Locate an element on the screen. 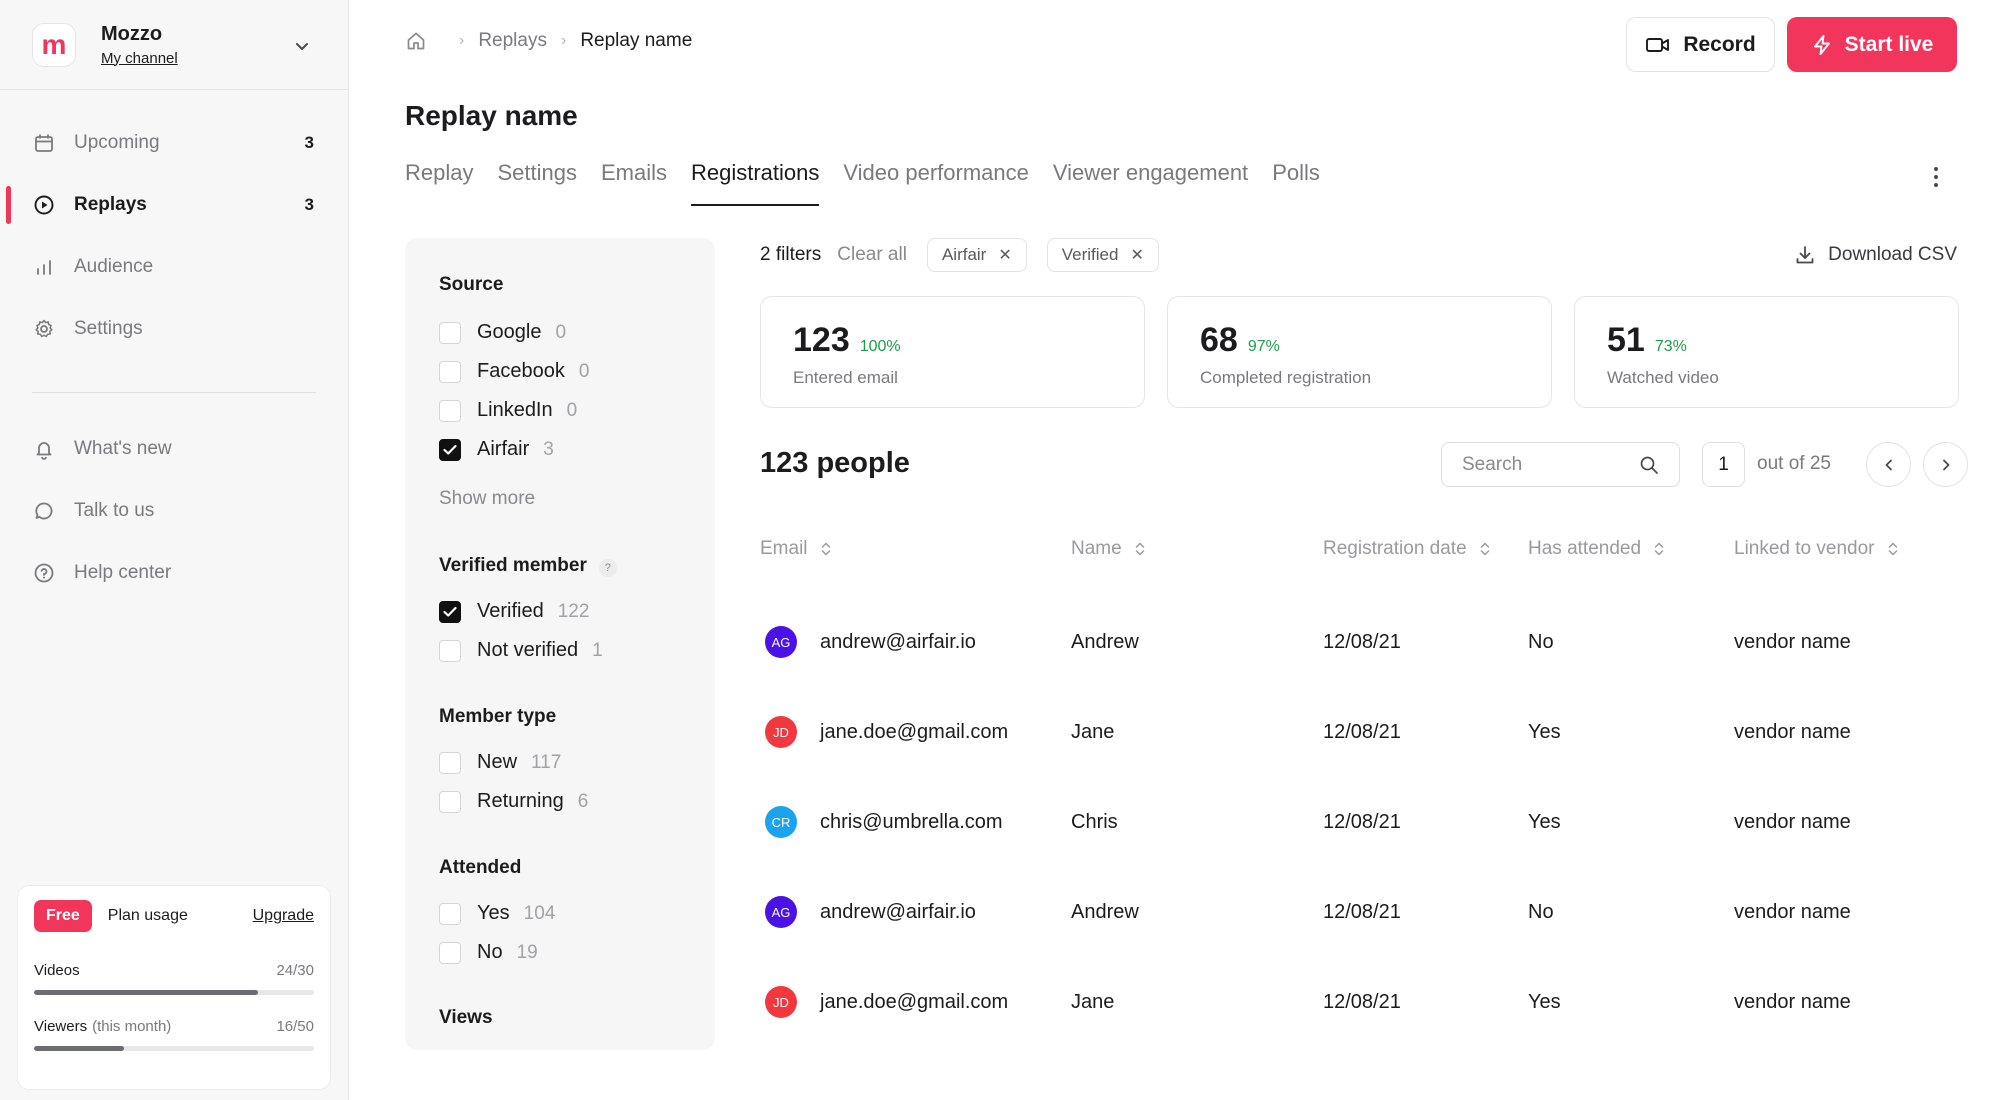 Image resolution: width=2000 pixels, height=1100 pixels. clear-all-button: Clear all is located at coordinates (872, 254).